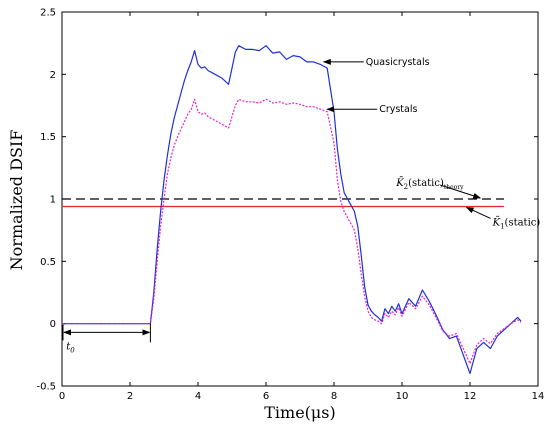  I want to click on k1-annotation: K̄1(static), so click(503, 219).